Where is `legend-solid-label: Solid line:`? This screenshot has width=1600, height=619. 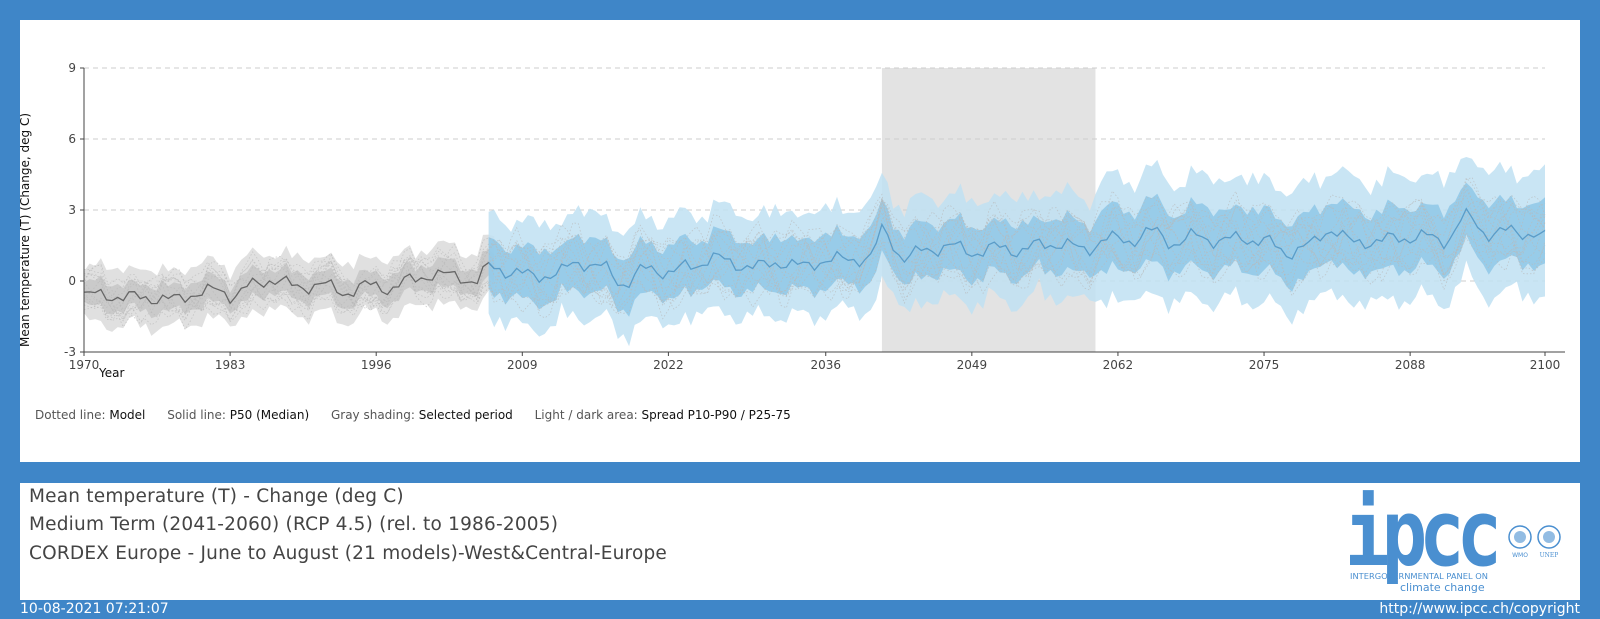 legend-solid-label: Solid line: is located at coordinates (196, 415).